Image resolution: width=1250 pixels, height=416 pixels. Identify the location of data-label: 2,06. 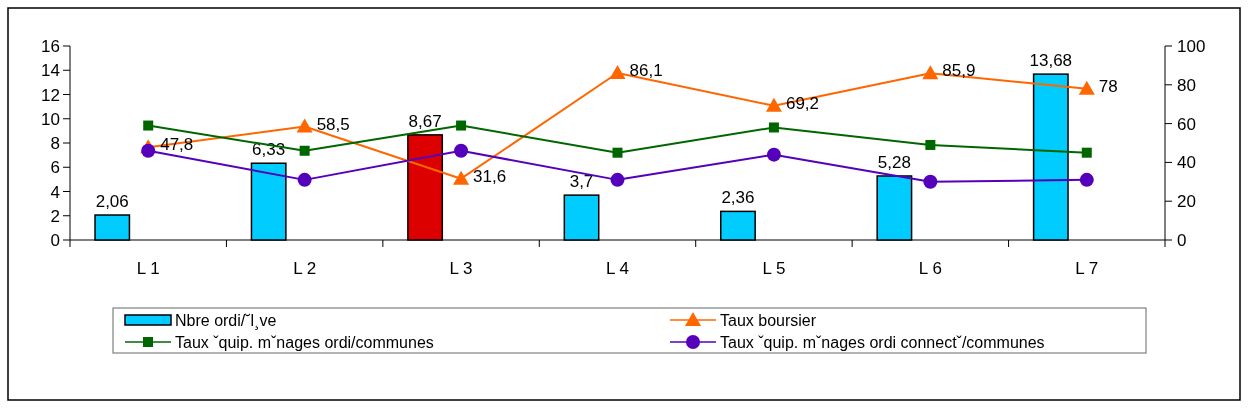
(112, 202).